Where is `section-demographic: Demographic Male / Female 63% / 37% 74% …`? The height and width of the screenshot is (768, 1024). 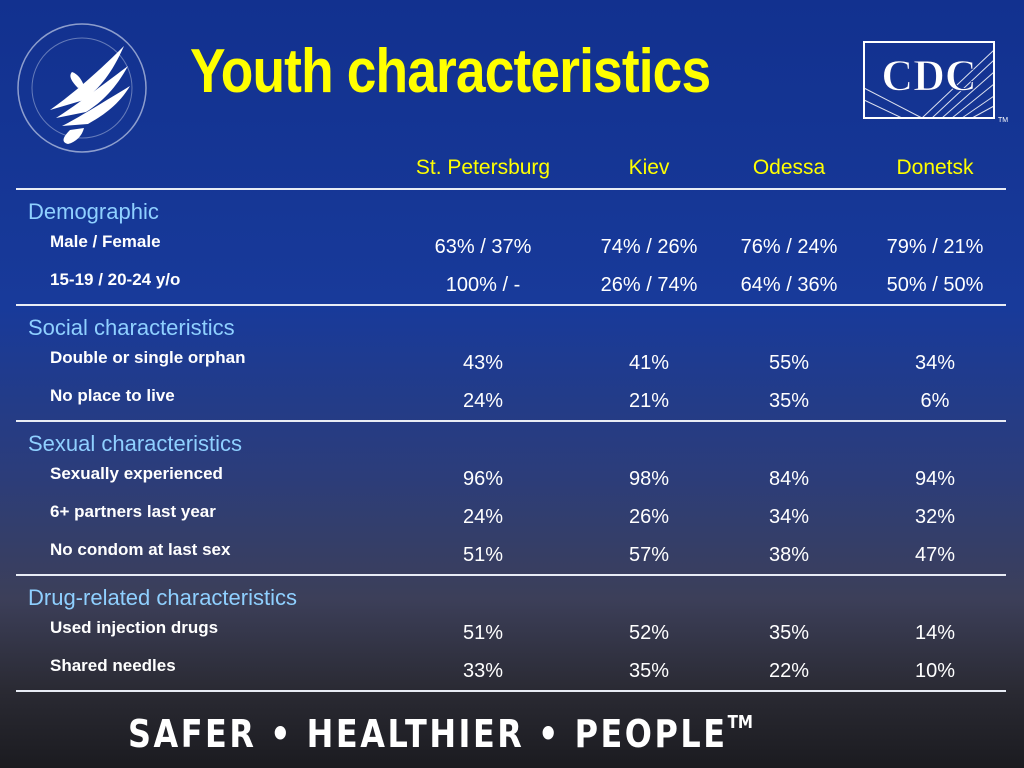 section-demographic: Demographic Male / Female 63% / 37% 74% … is located at coordinates (511, 248).